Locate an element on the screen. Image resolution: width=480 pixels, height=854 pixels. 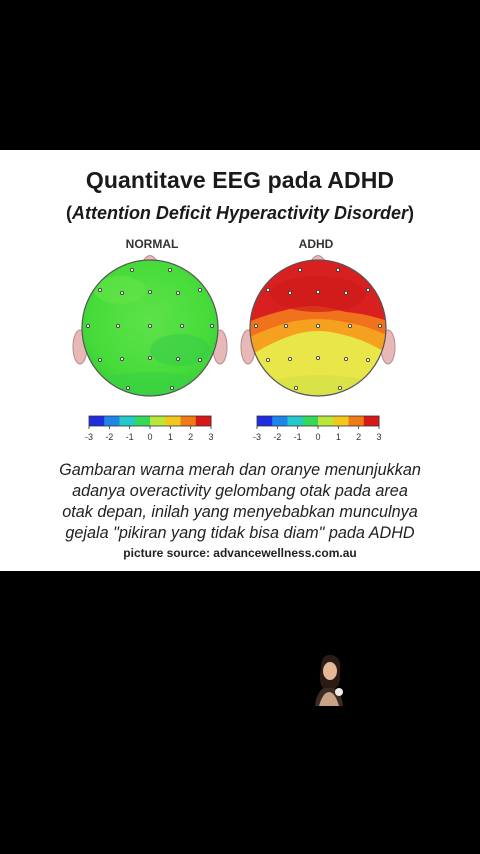
adhd-map-label: ADHD is located at coordinates (316, 244).